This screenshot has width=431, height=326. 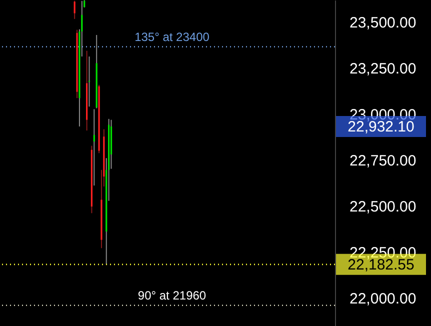 I want to click on y-tick-label: 23,500.00, so click(x=383, y=23).